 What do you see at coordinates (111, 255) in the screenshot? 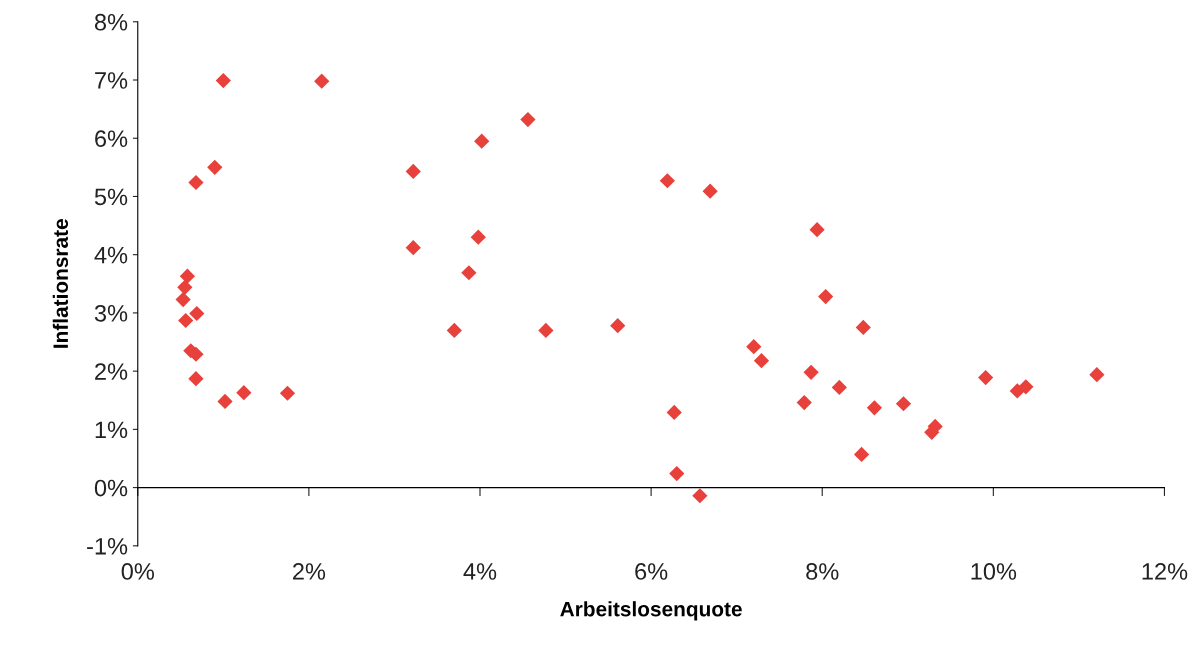
I see `y-tick-label: 4%` at bounding box center [111, 255].